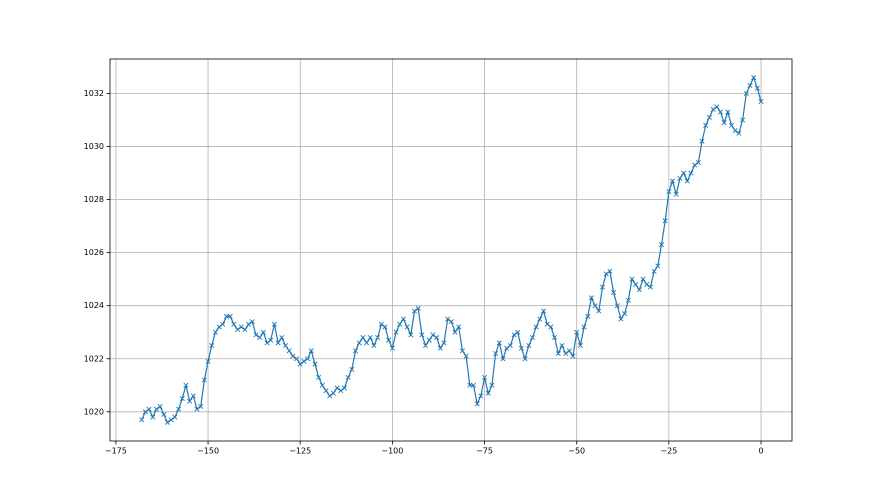 This screenshot has height=495, width=880. What do you see at coordinates (94, 305) in the screenshot?
I see `y-tick-label: 1024` at bounding box center [94, 305].